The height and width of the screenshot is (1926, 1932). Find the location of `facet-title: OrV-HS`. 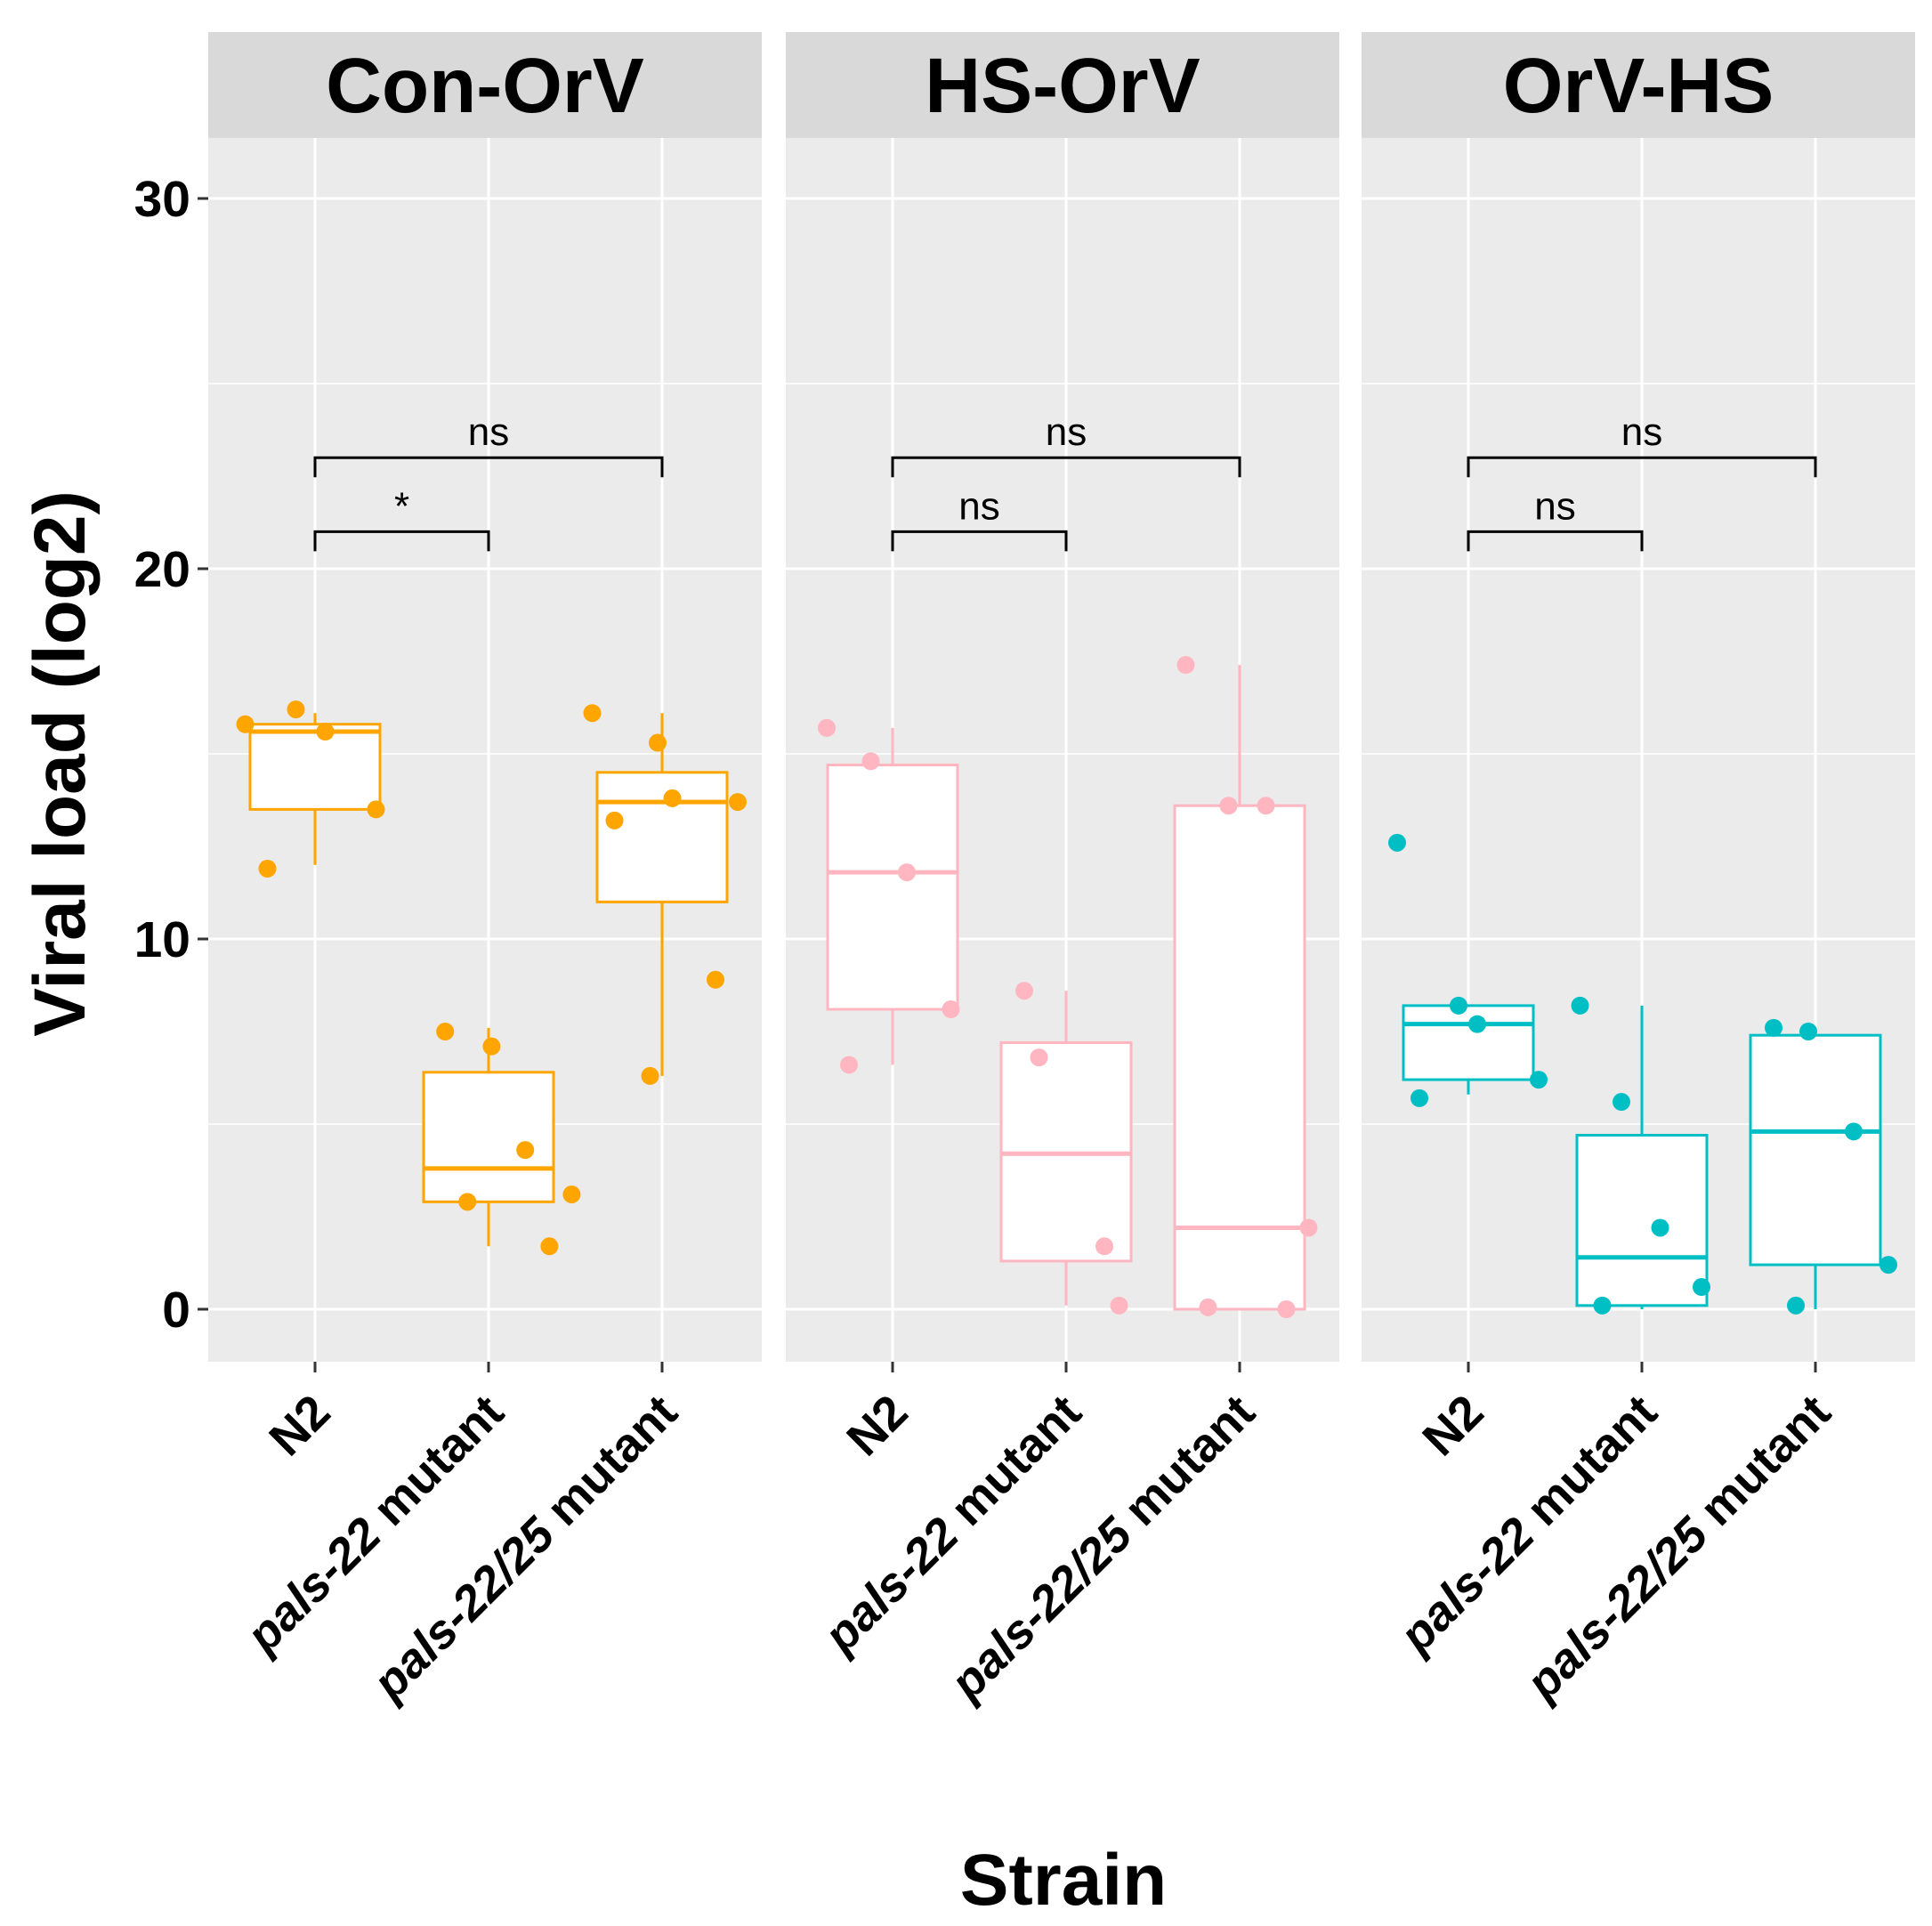

facet-title: OrV-HS is located at coordinates (1638, 86).